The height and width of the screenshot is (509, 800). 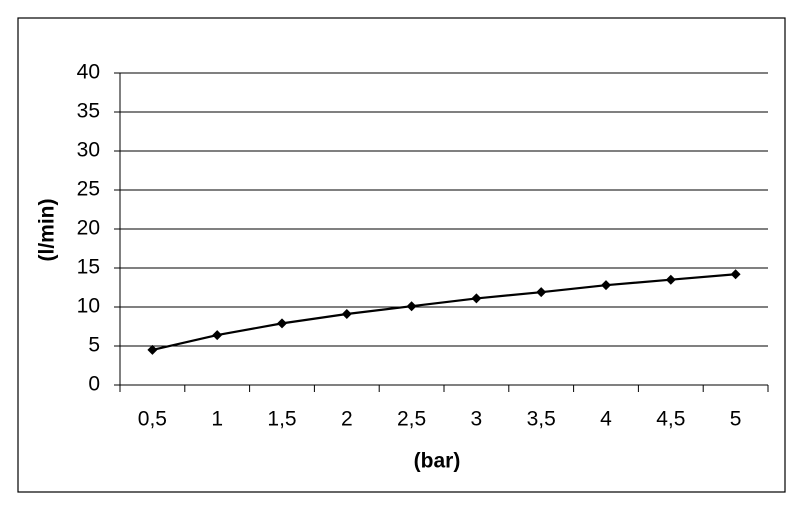 I want to click on x-tick-label: 3, so click(x=477, y=419).